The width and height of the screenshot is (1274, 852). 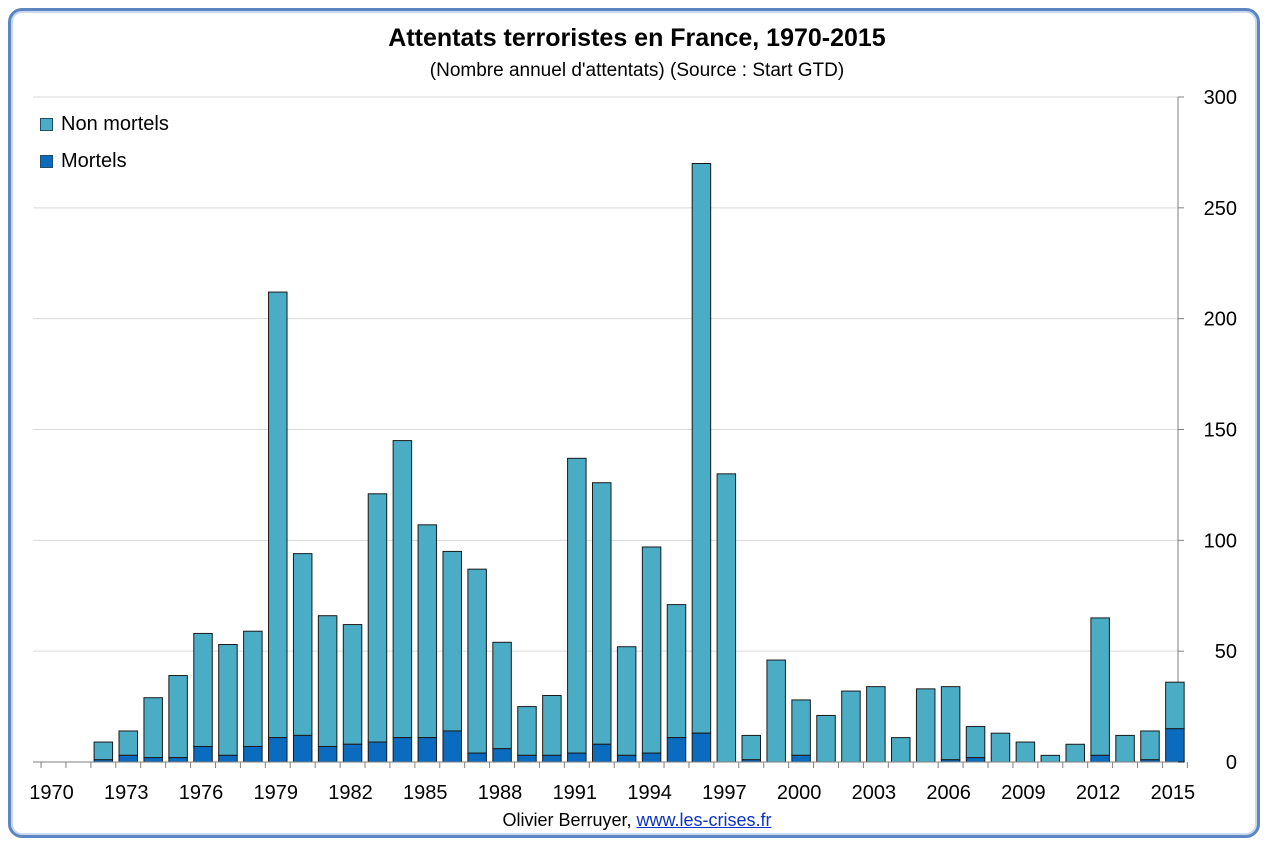 What do you see at coordinates (874, 793) in the screenshot?
I see `x-tick-label: 2003` at bounding box center [874, 793].